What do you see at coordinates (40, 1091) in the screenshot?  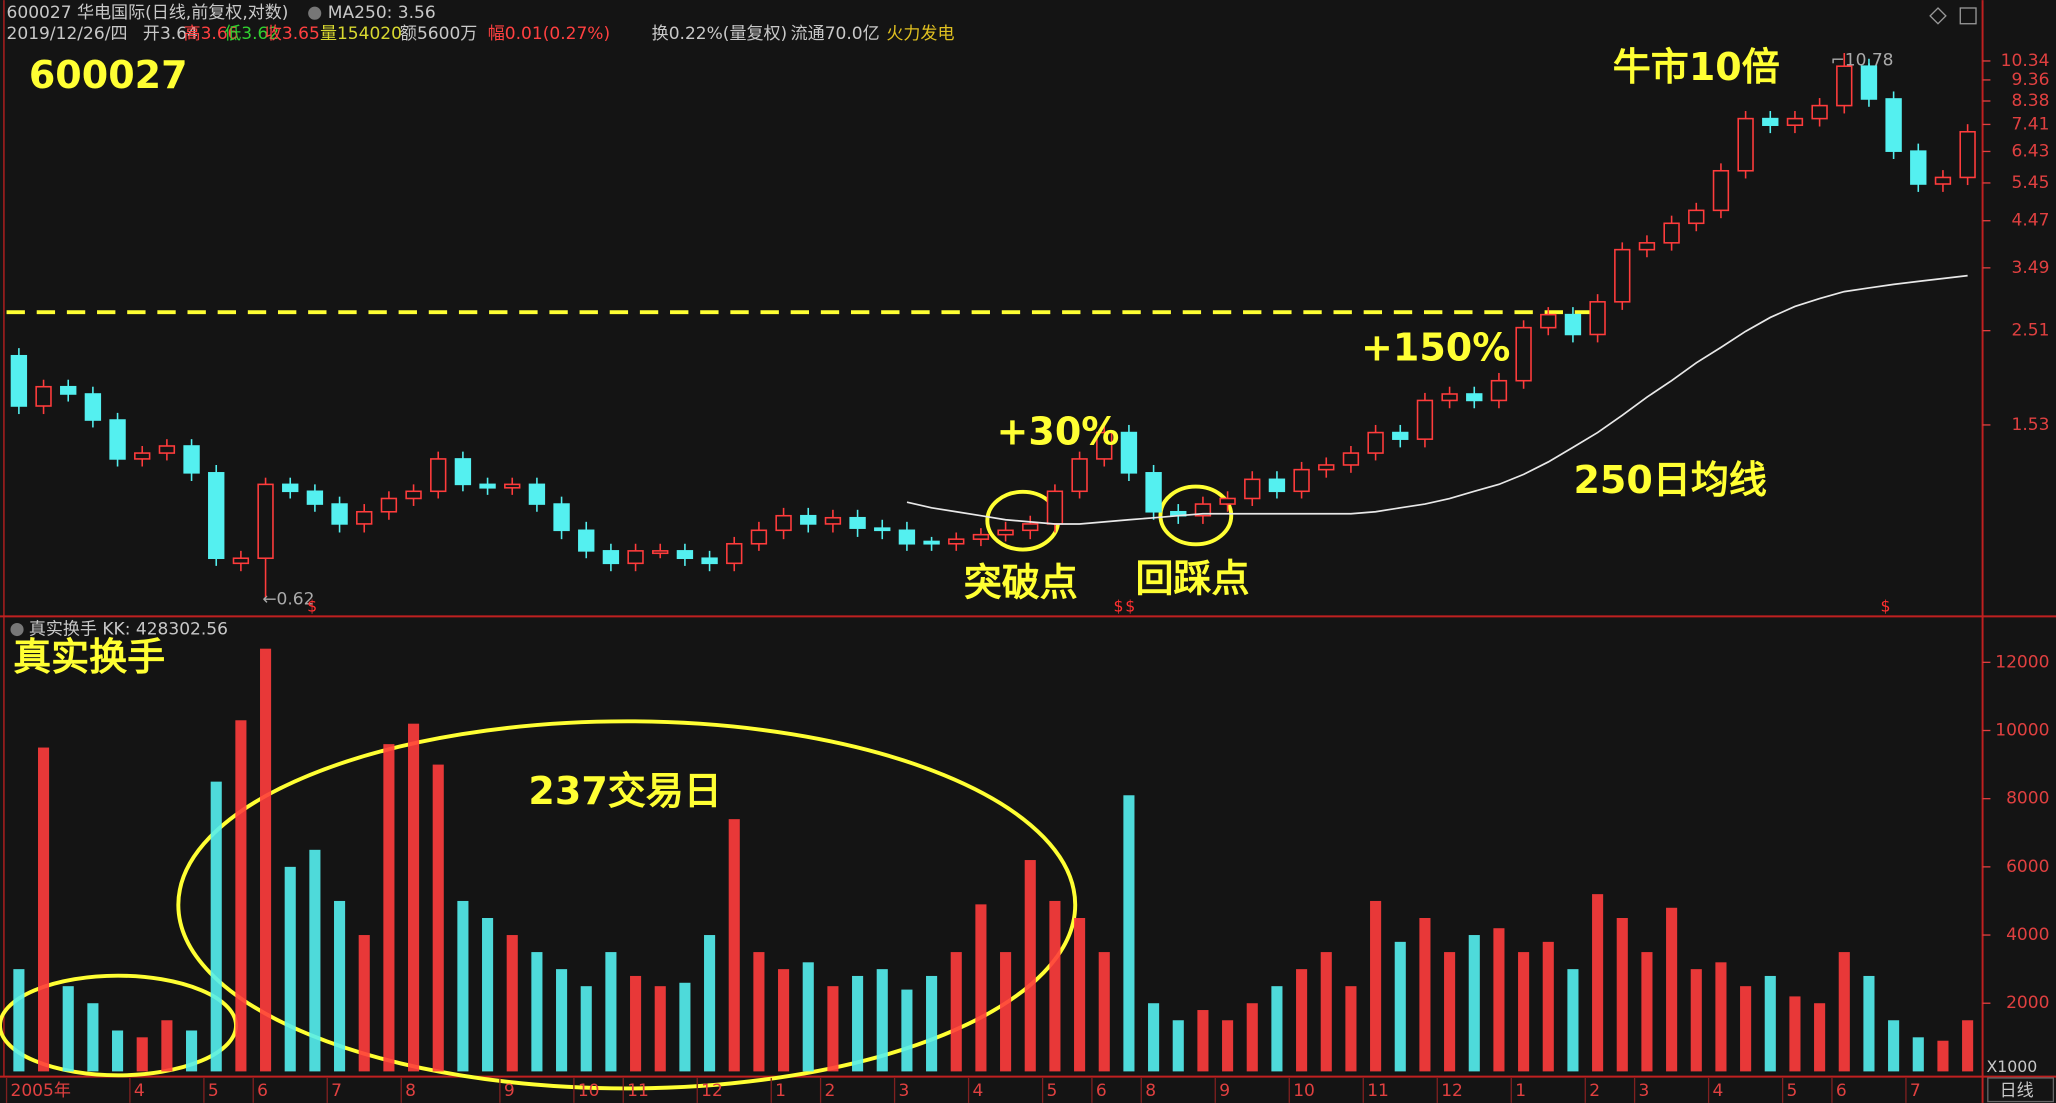 I see `x-tick-label: 2005年` at bounding box center [40, 1091].